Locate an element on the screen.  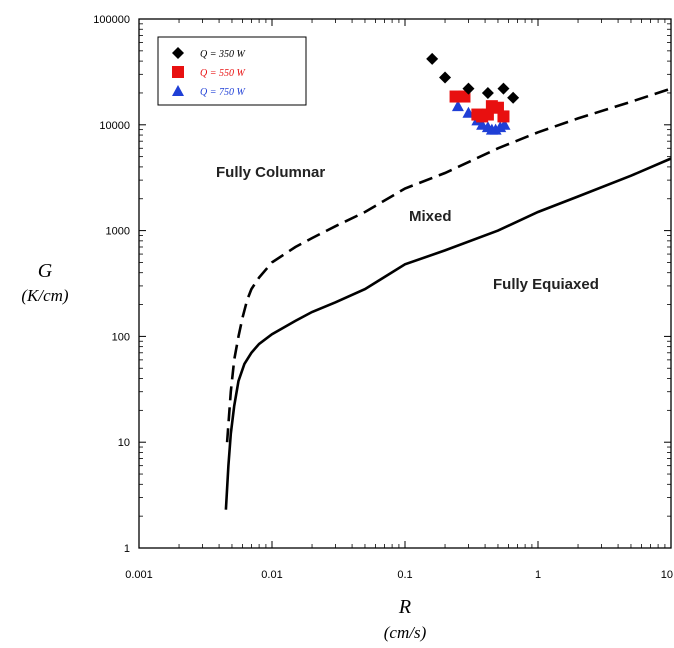
y-tick-label: 1 is located at coordinates (127, 549).